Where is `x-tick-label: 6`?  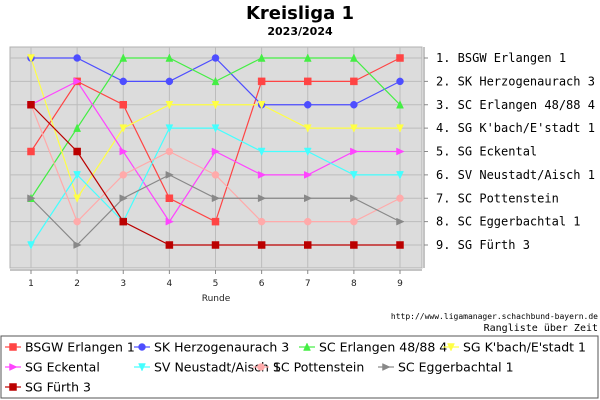
x-tick-label: 6 is located at coordinates (262, 284).